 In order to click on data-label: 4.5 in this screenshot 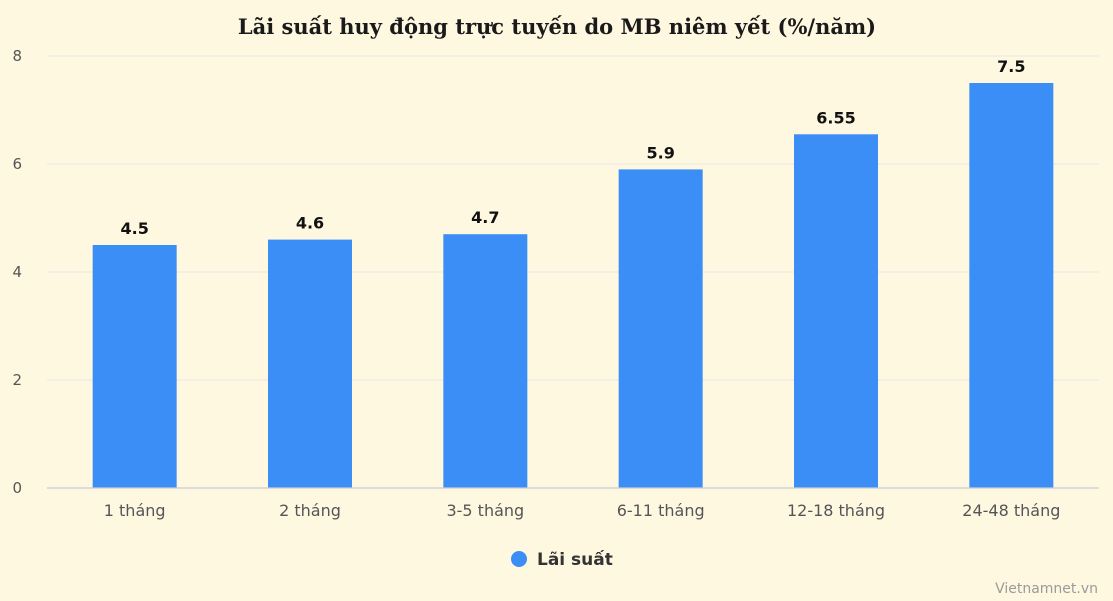, I will do `click(134, 228)`.